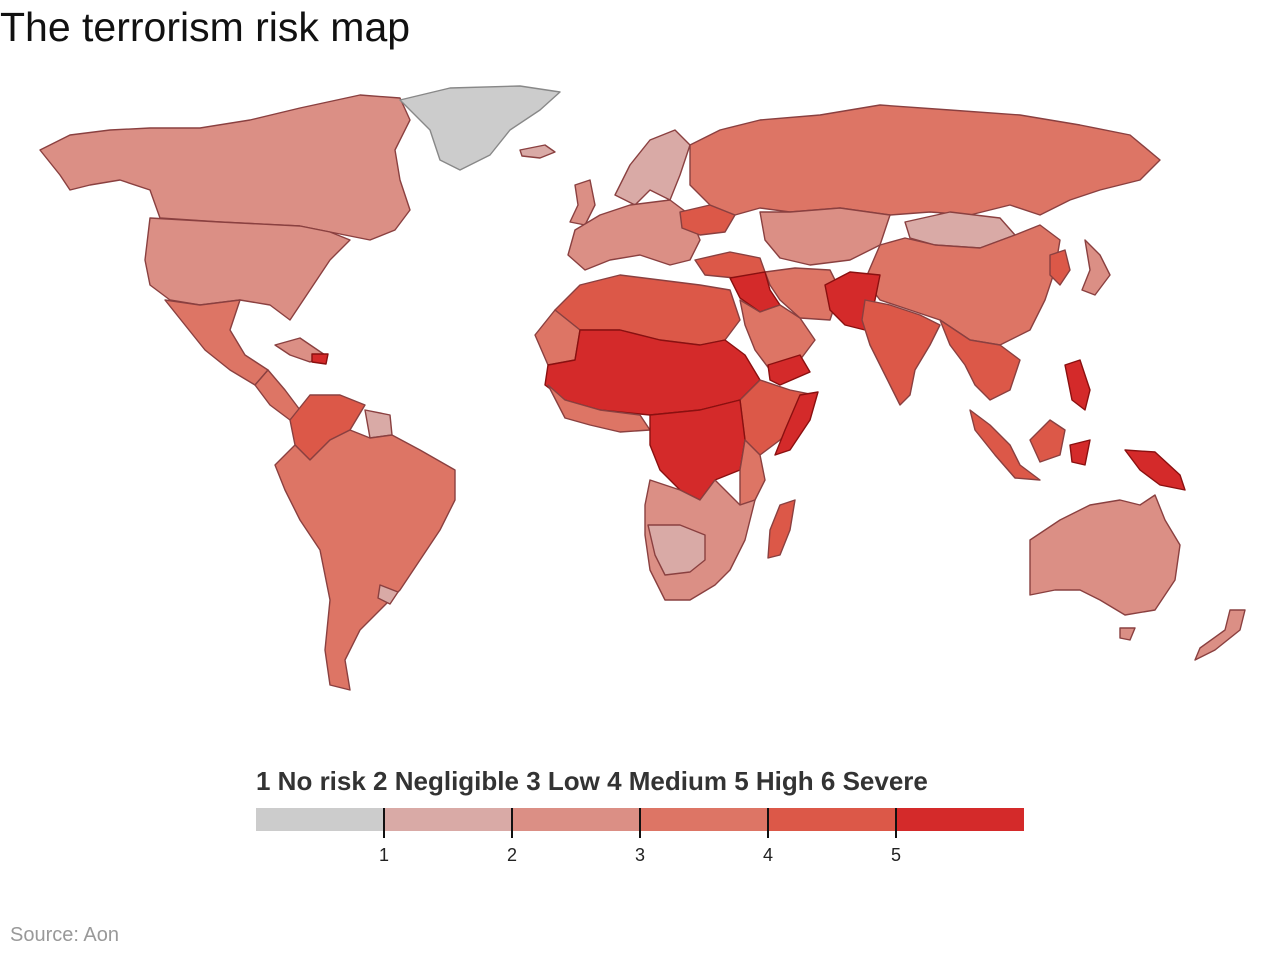  What do you see at coordinates (388, 594) in the screenshot?
I see `region-uruguay` at bounding box center [388, 594].